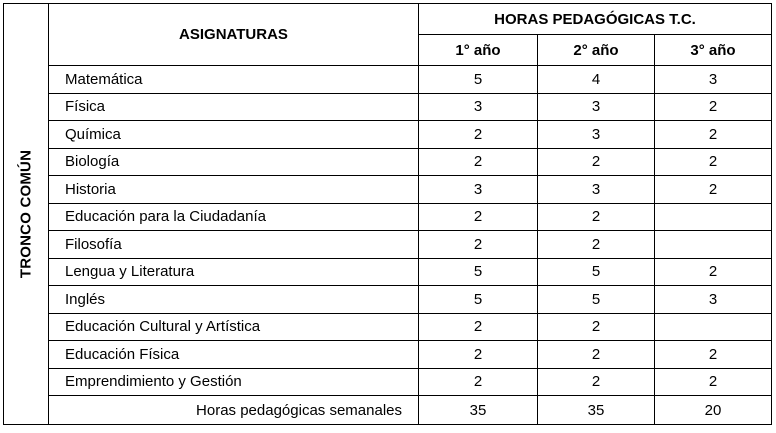 This screenshot has width=776, height=433. I want to click on table-row: Historia 3 3 2, so click(388, 189).